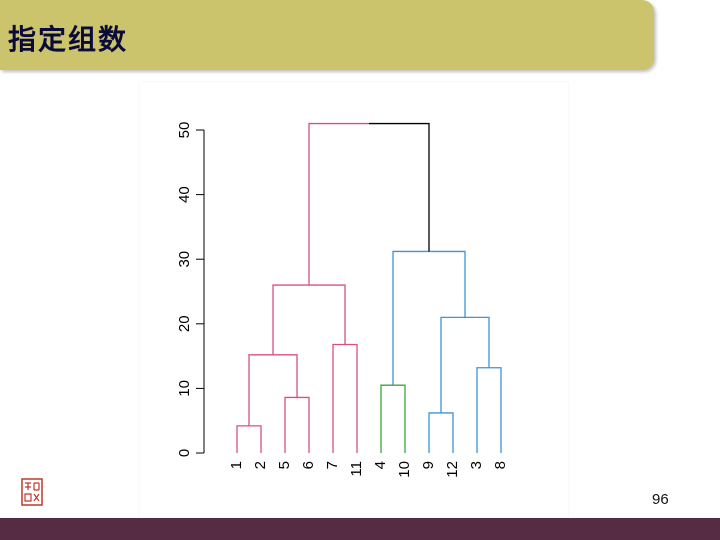 This screenshot has width=720, height=540. Describe the element at coordinates (184, 388) in the screenshot. I see `y-tick-label-10: 10` at that location.